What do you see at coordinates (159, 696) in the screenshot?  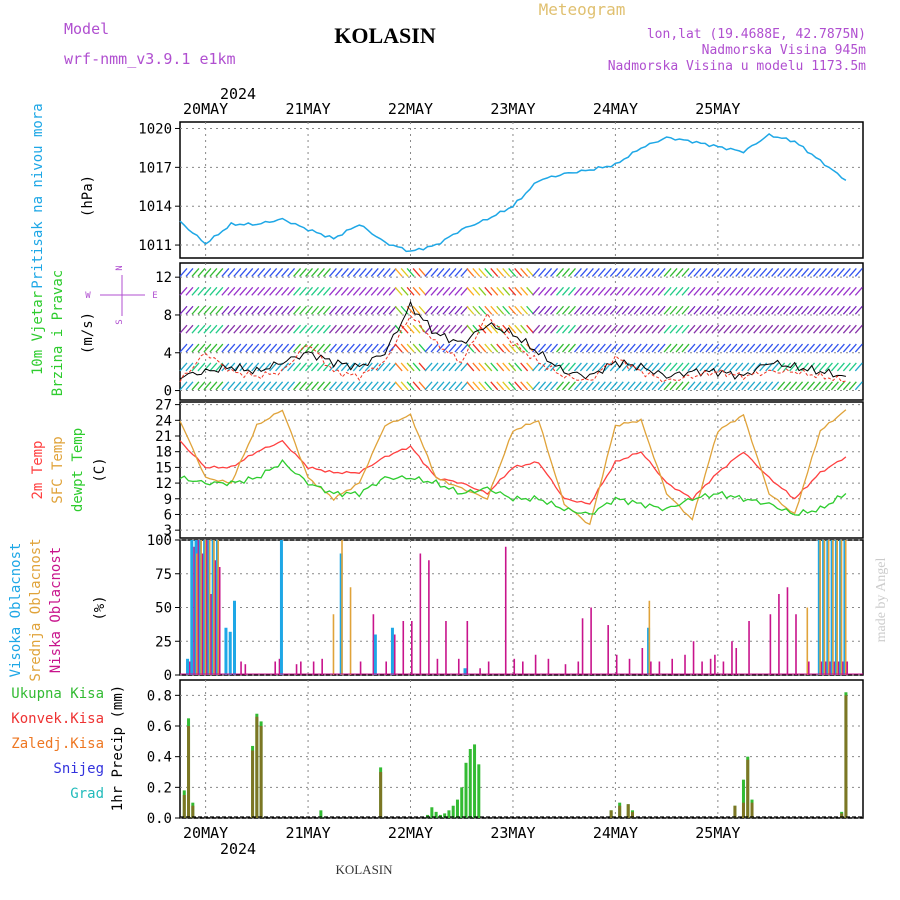 I see `precip-tick-label: 0.8` at bounding box center [159, 696].